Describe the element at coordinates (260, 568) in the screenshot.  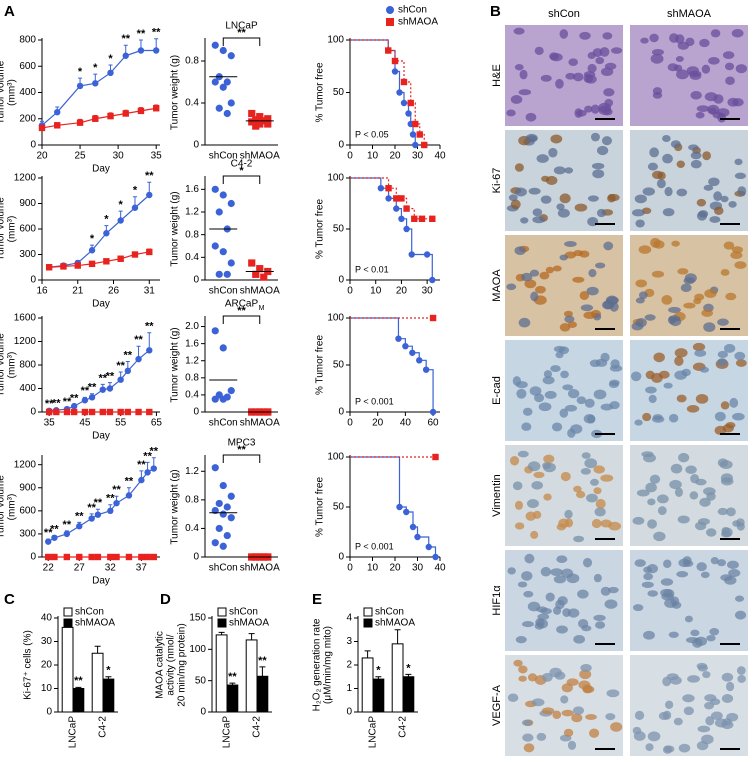
I see `x-tick-label: shMAOA` at that location.